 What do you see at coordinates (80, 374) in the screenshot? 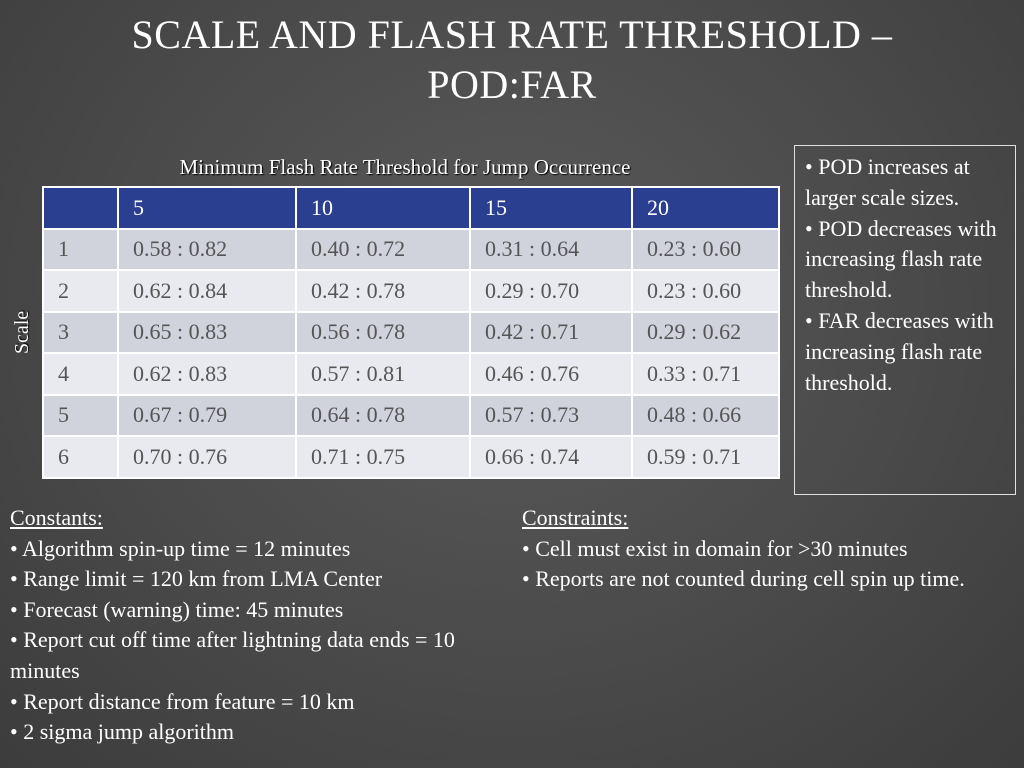
I see `scale-cell: 4` at bounding box center [80, 374].